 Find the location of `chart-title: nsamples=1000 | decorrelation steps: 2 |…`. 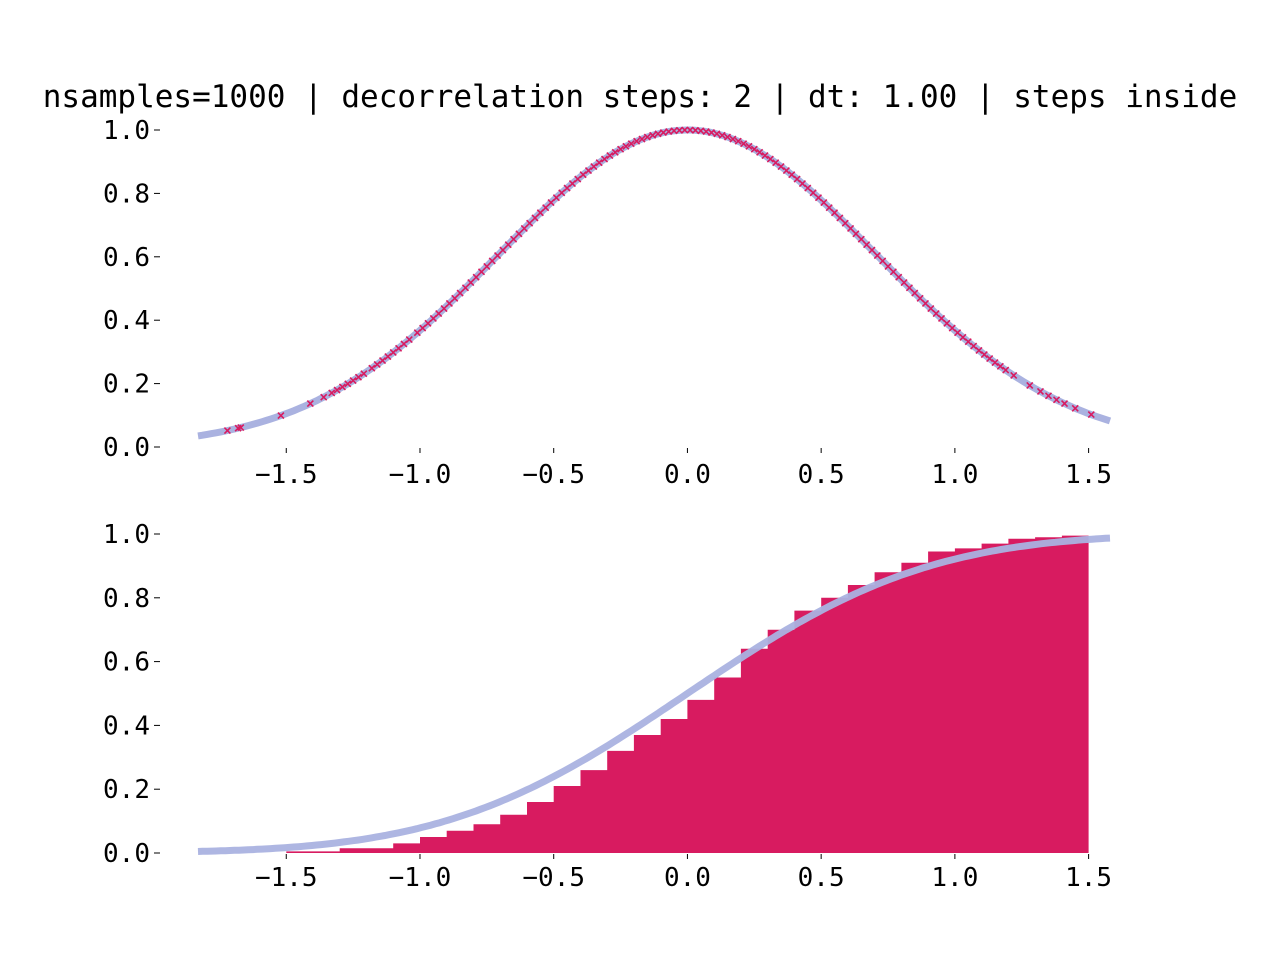

chart-title: nsamples=1000 | decorrelation steps: 2 |… is located at coordinates (640, 97).